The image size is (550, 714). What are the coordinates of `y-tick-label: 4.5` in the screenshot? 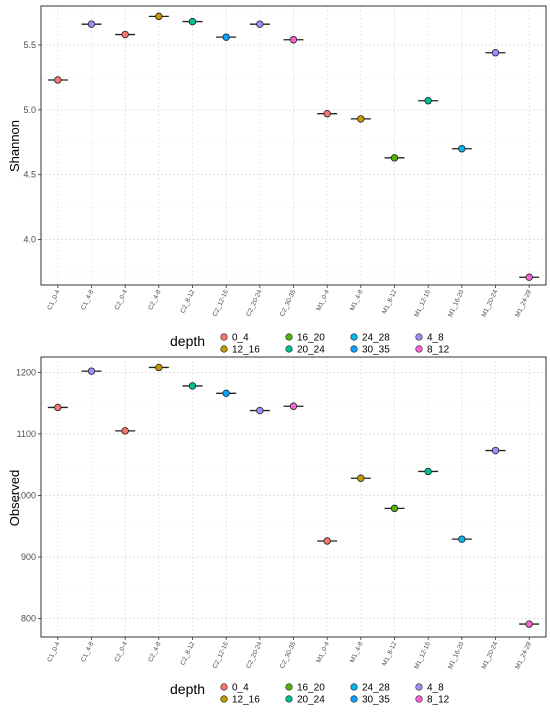 It's located at (29, 175).